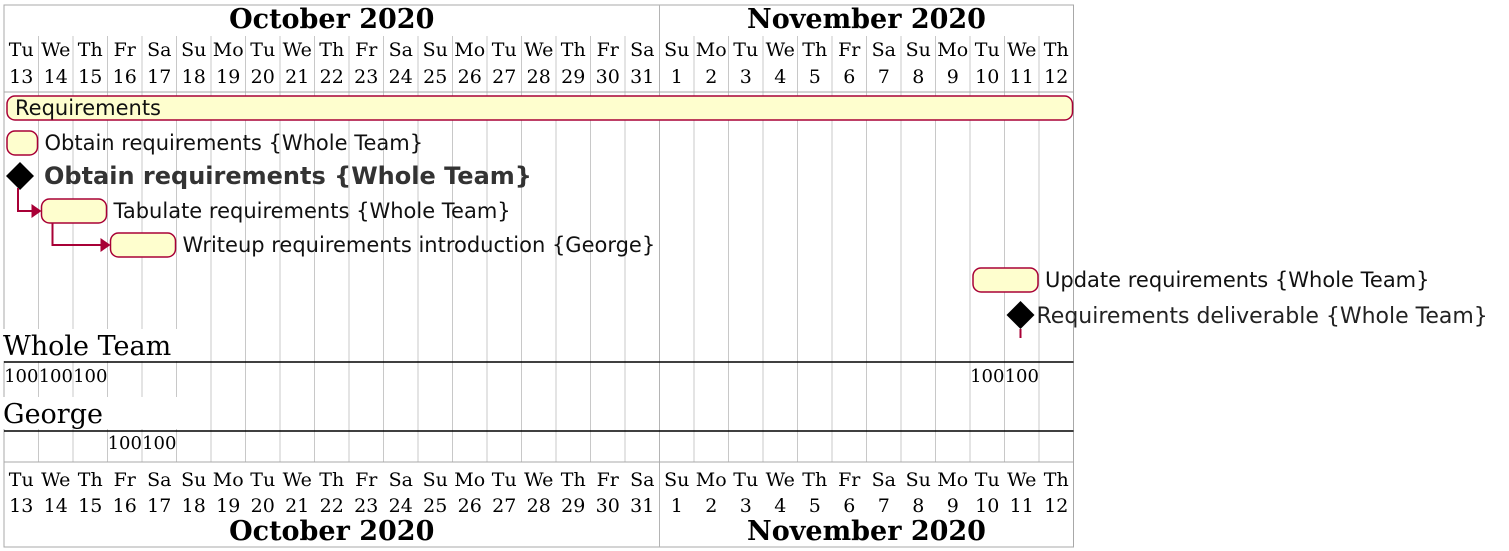 The width and height of the screenshot is (1509, 551). I want to click on day-number-label: 2, so click(711, 506).